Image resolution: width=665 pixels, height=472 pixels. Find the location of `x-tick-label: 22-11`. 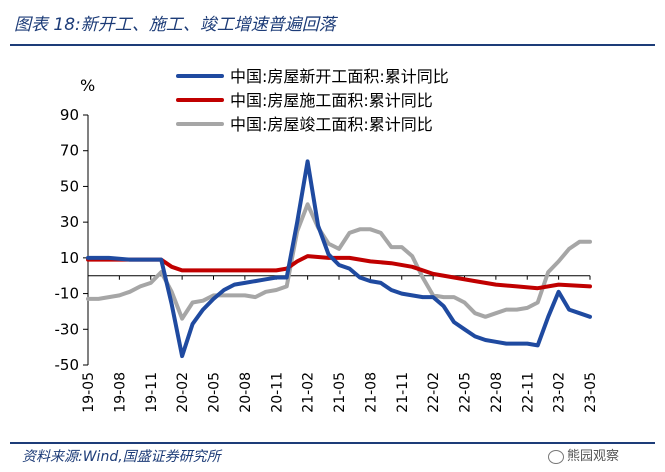

x-tick-label: 22-11 is located at coordinates (528, 392).